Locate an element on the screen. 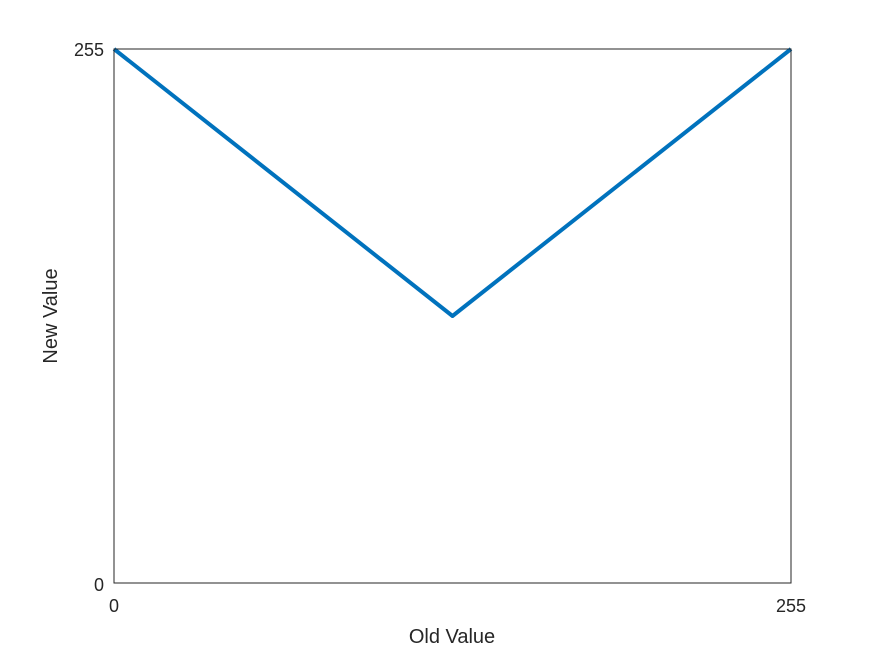 The height and width of the screenshot is (656, 875). x-axis-label: Old Value is located at coordinates (452, 637).